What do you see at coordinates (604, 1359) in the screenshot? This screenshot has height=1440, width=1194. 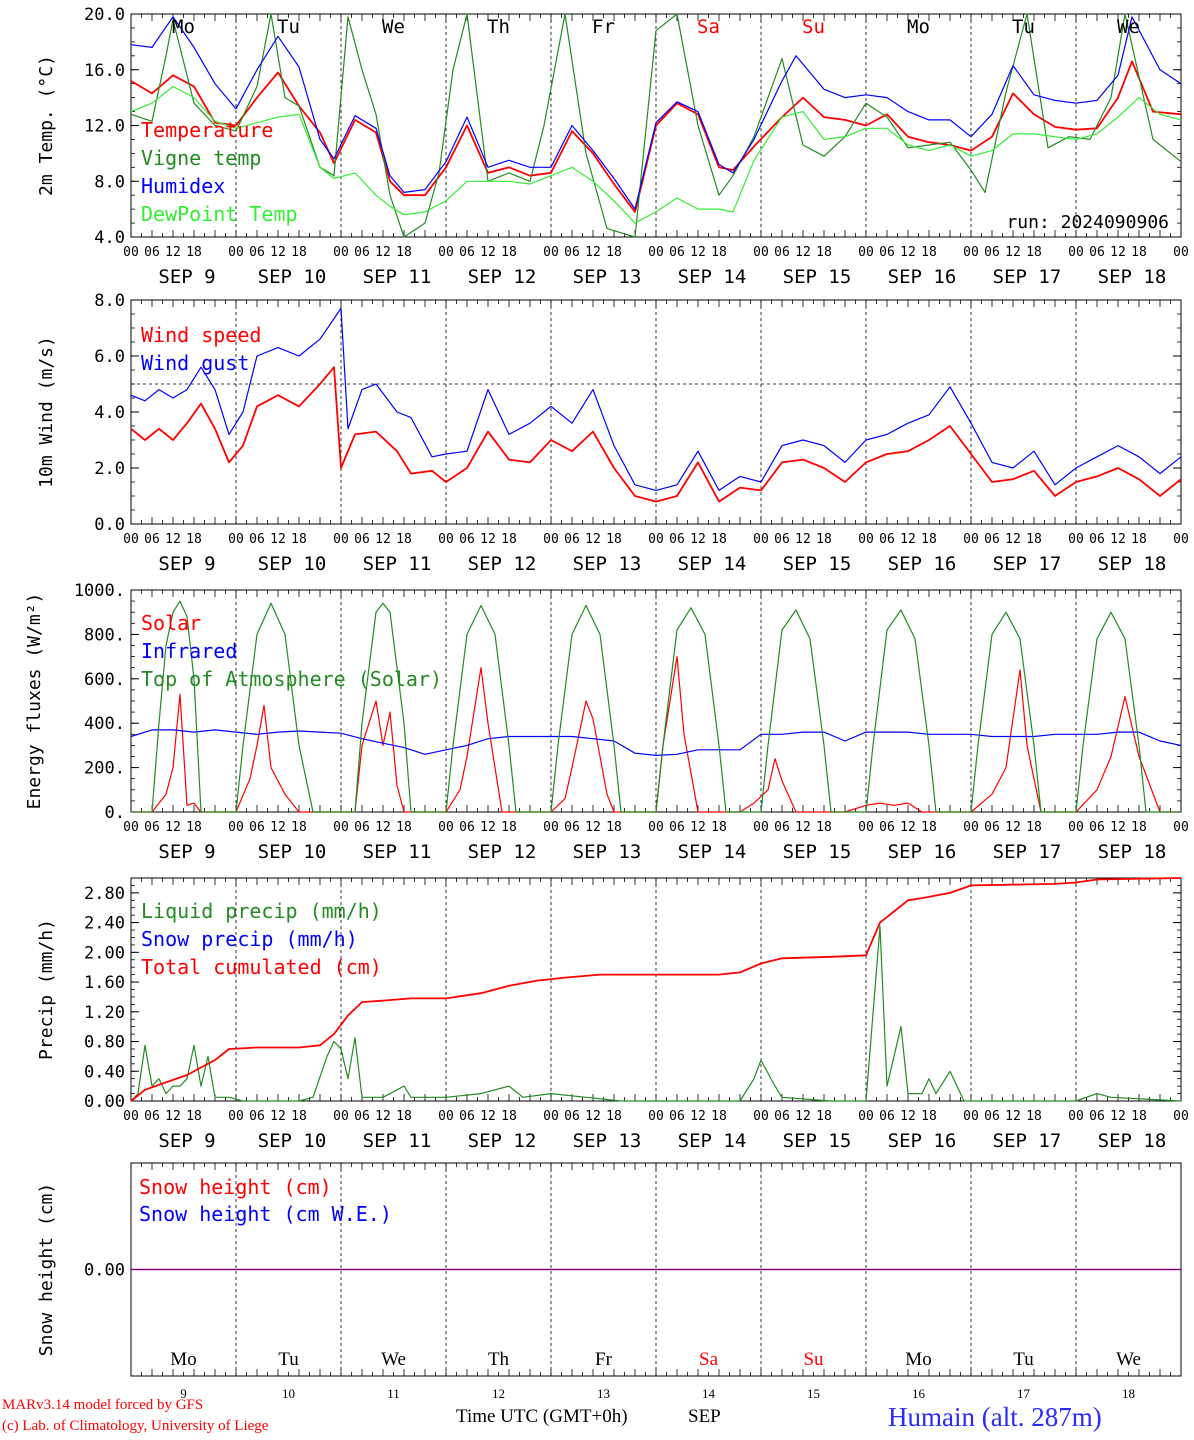 I see `day-abbr: Fr` at bounding box center [604, 1359].